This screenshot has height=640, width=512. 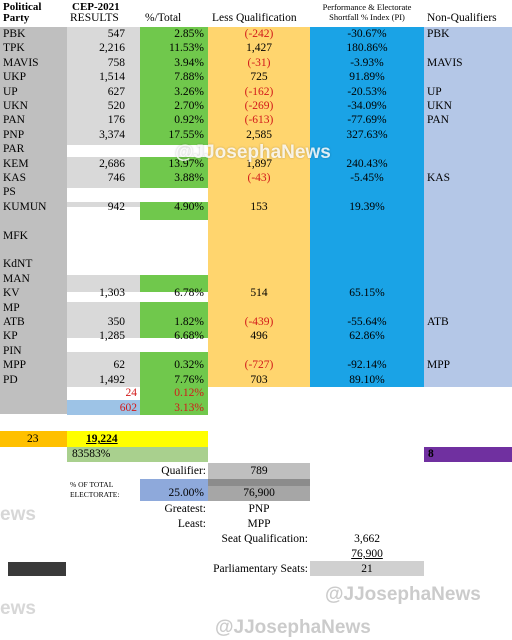 I want to click on party-name: PAN, so click(x=14, y=120).